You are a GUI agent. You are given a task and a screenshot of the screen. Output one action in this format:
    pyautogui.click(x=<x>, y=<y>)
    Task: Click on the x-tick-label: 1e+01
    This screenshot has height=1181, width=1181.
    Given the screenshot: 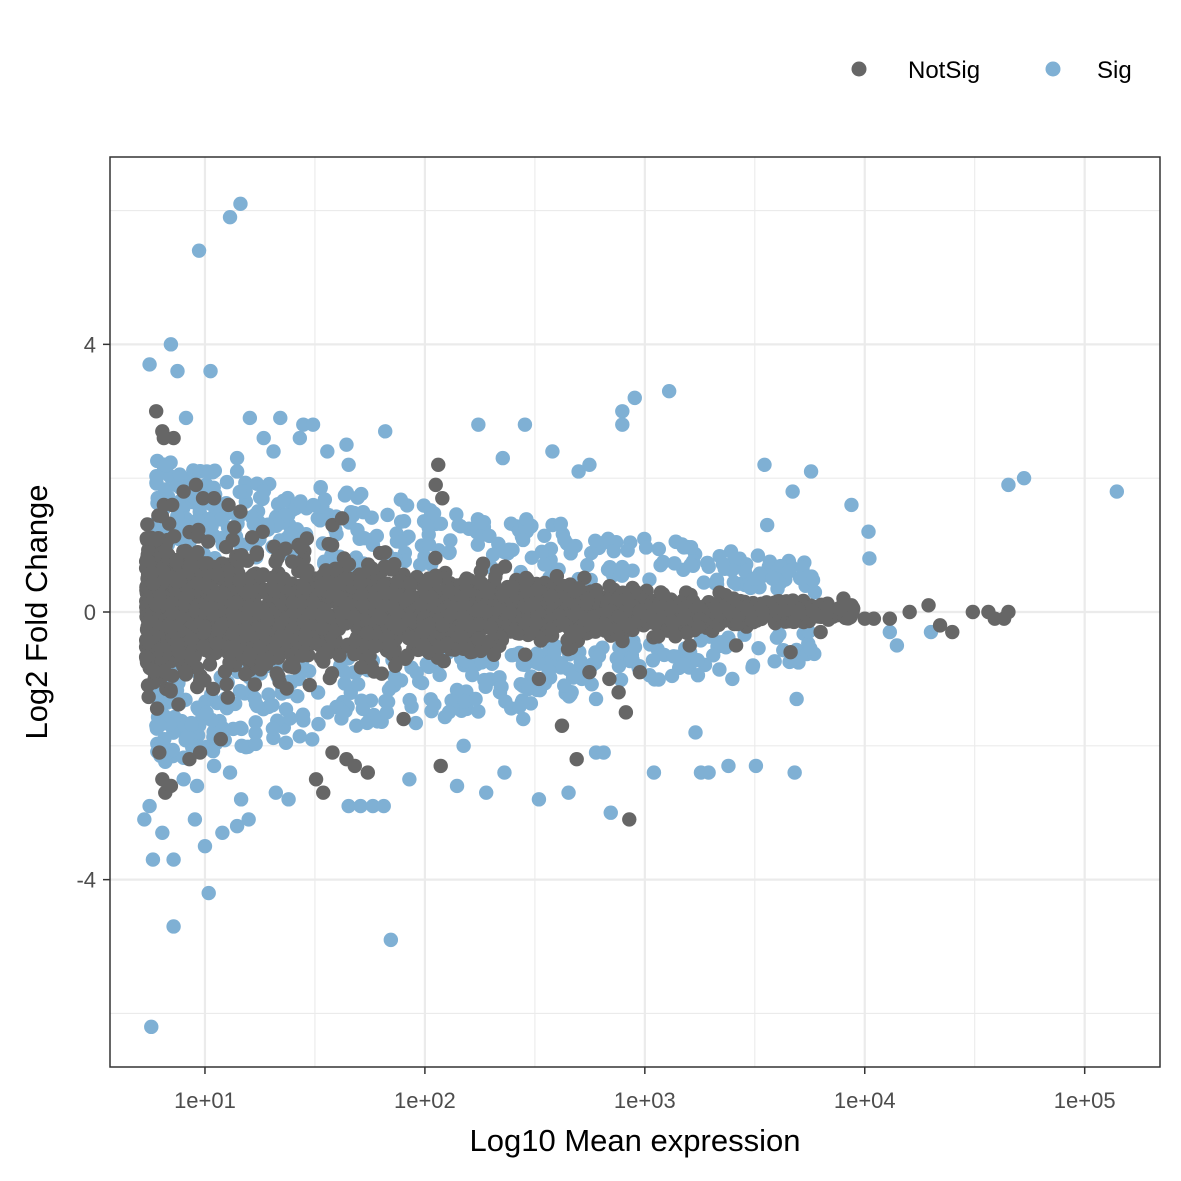 What is the action you would take?
    pyautogui.click(x=205, y=1100)
    